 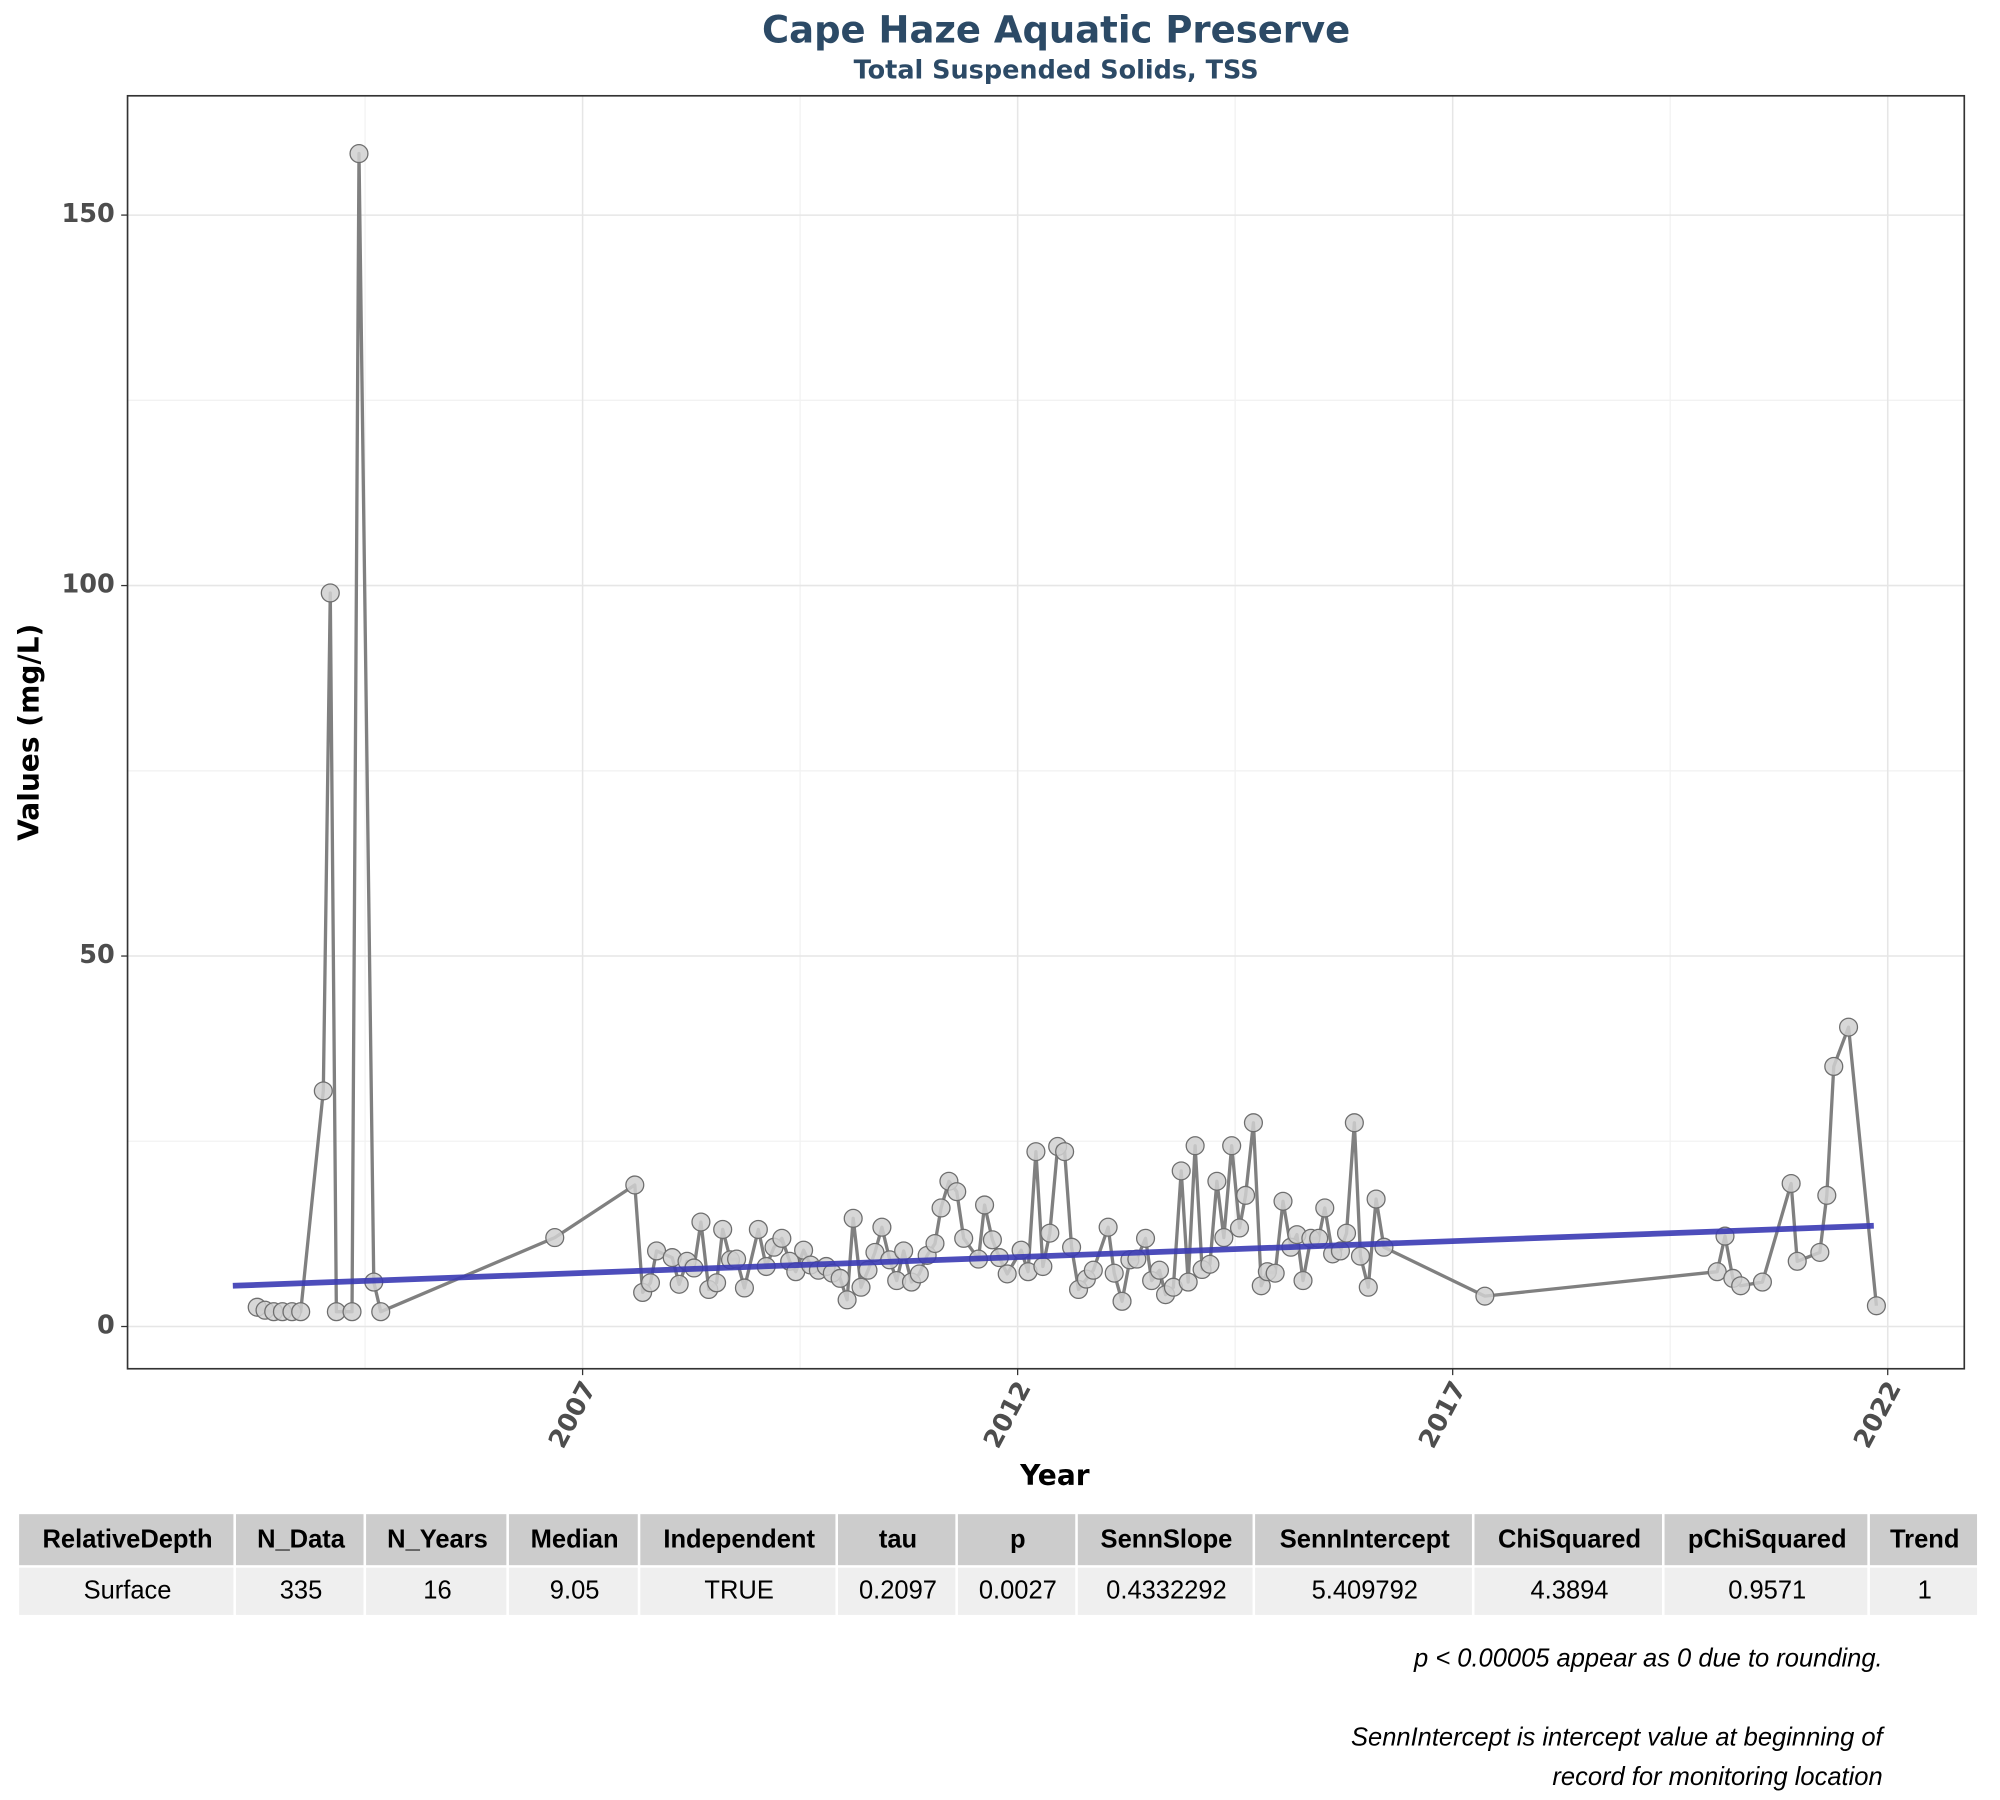 What do you see at coordinates (898, 1591) in the screenshot?
I see `cell-text: 0.2097` at bounding box center [898, 1591].